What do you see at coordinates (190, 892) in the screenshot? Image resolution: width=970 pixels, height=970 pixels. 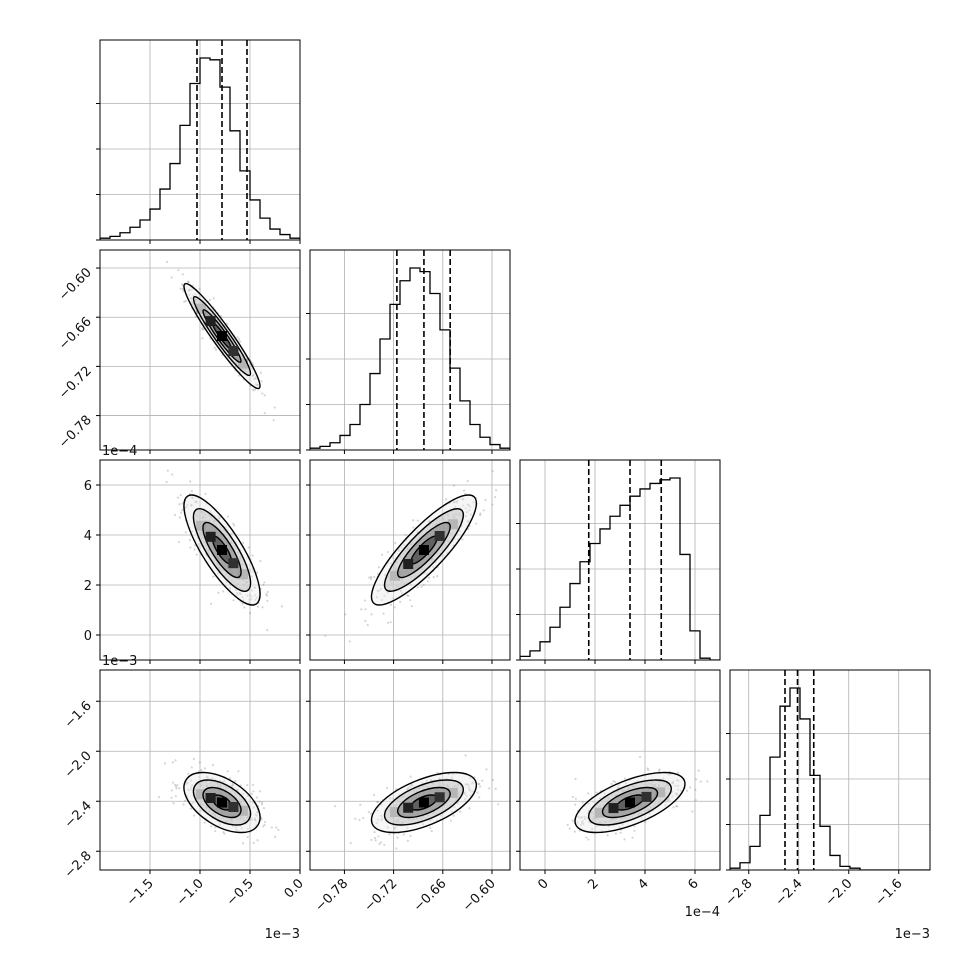 I see `x-tick-label: −1.0` at bounding box center [190, 892].